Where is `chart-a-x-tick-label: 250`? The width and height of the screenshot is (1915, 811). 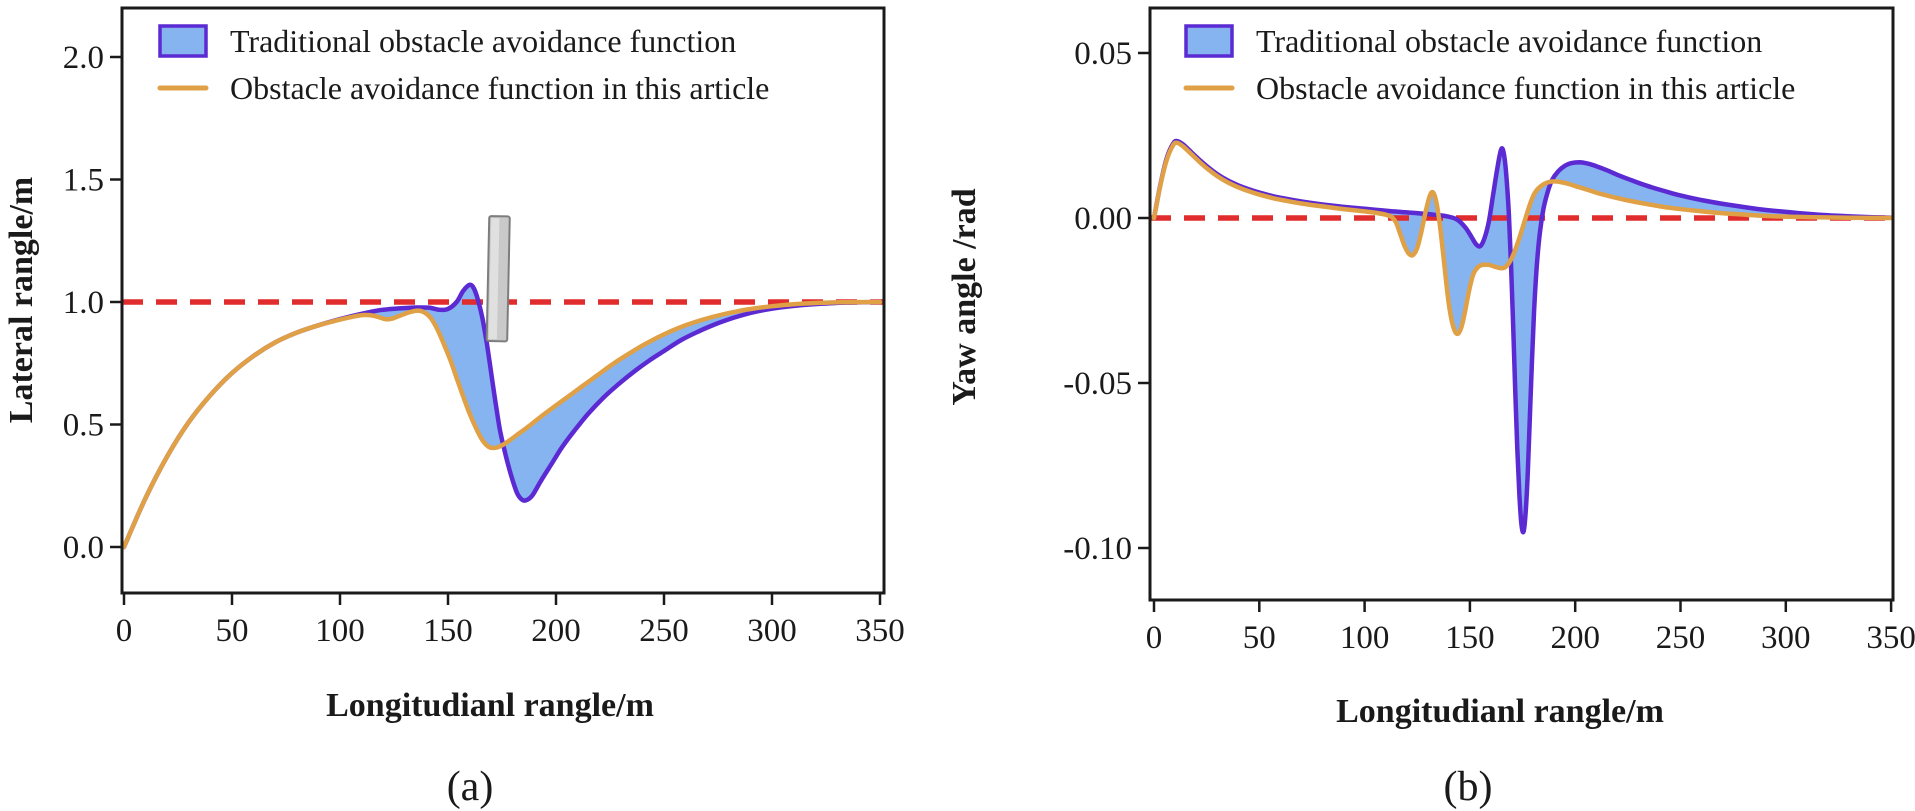 chart-a-x-tick-label: 250 is located at coordinates (664, 631).